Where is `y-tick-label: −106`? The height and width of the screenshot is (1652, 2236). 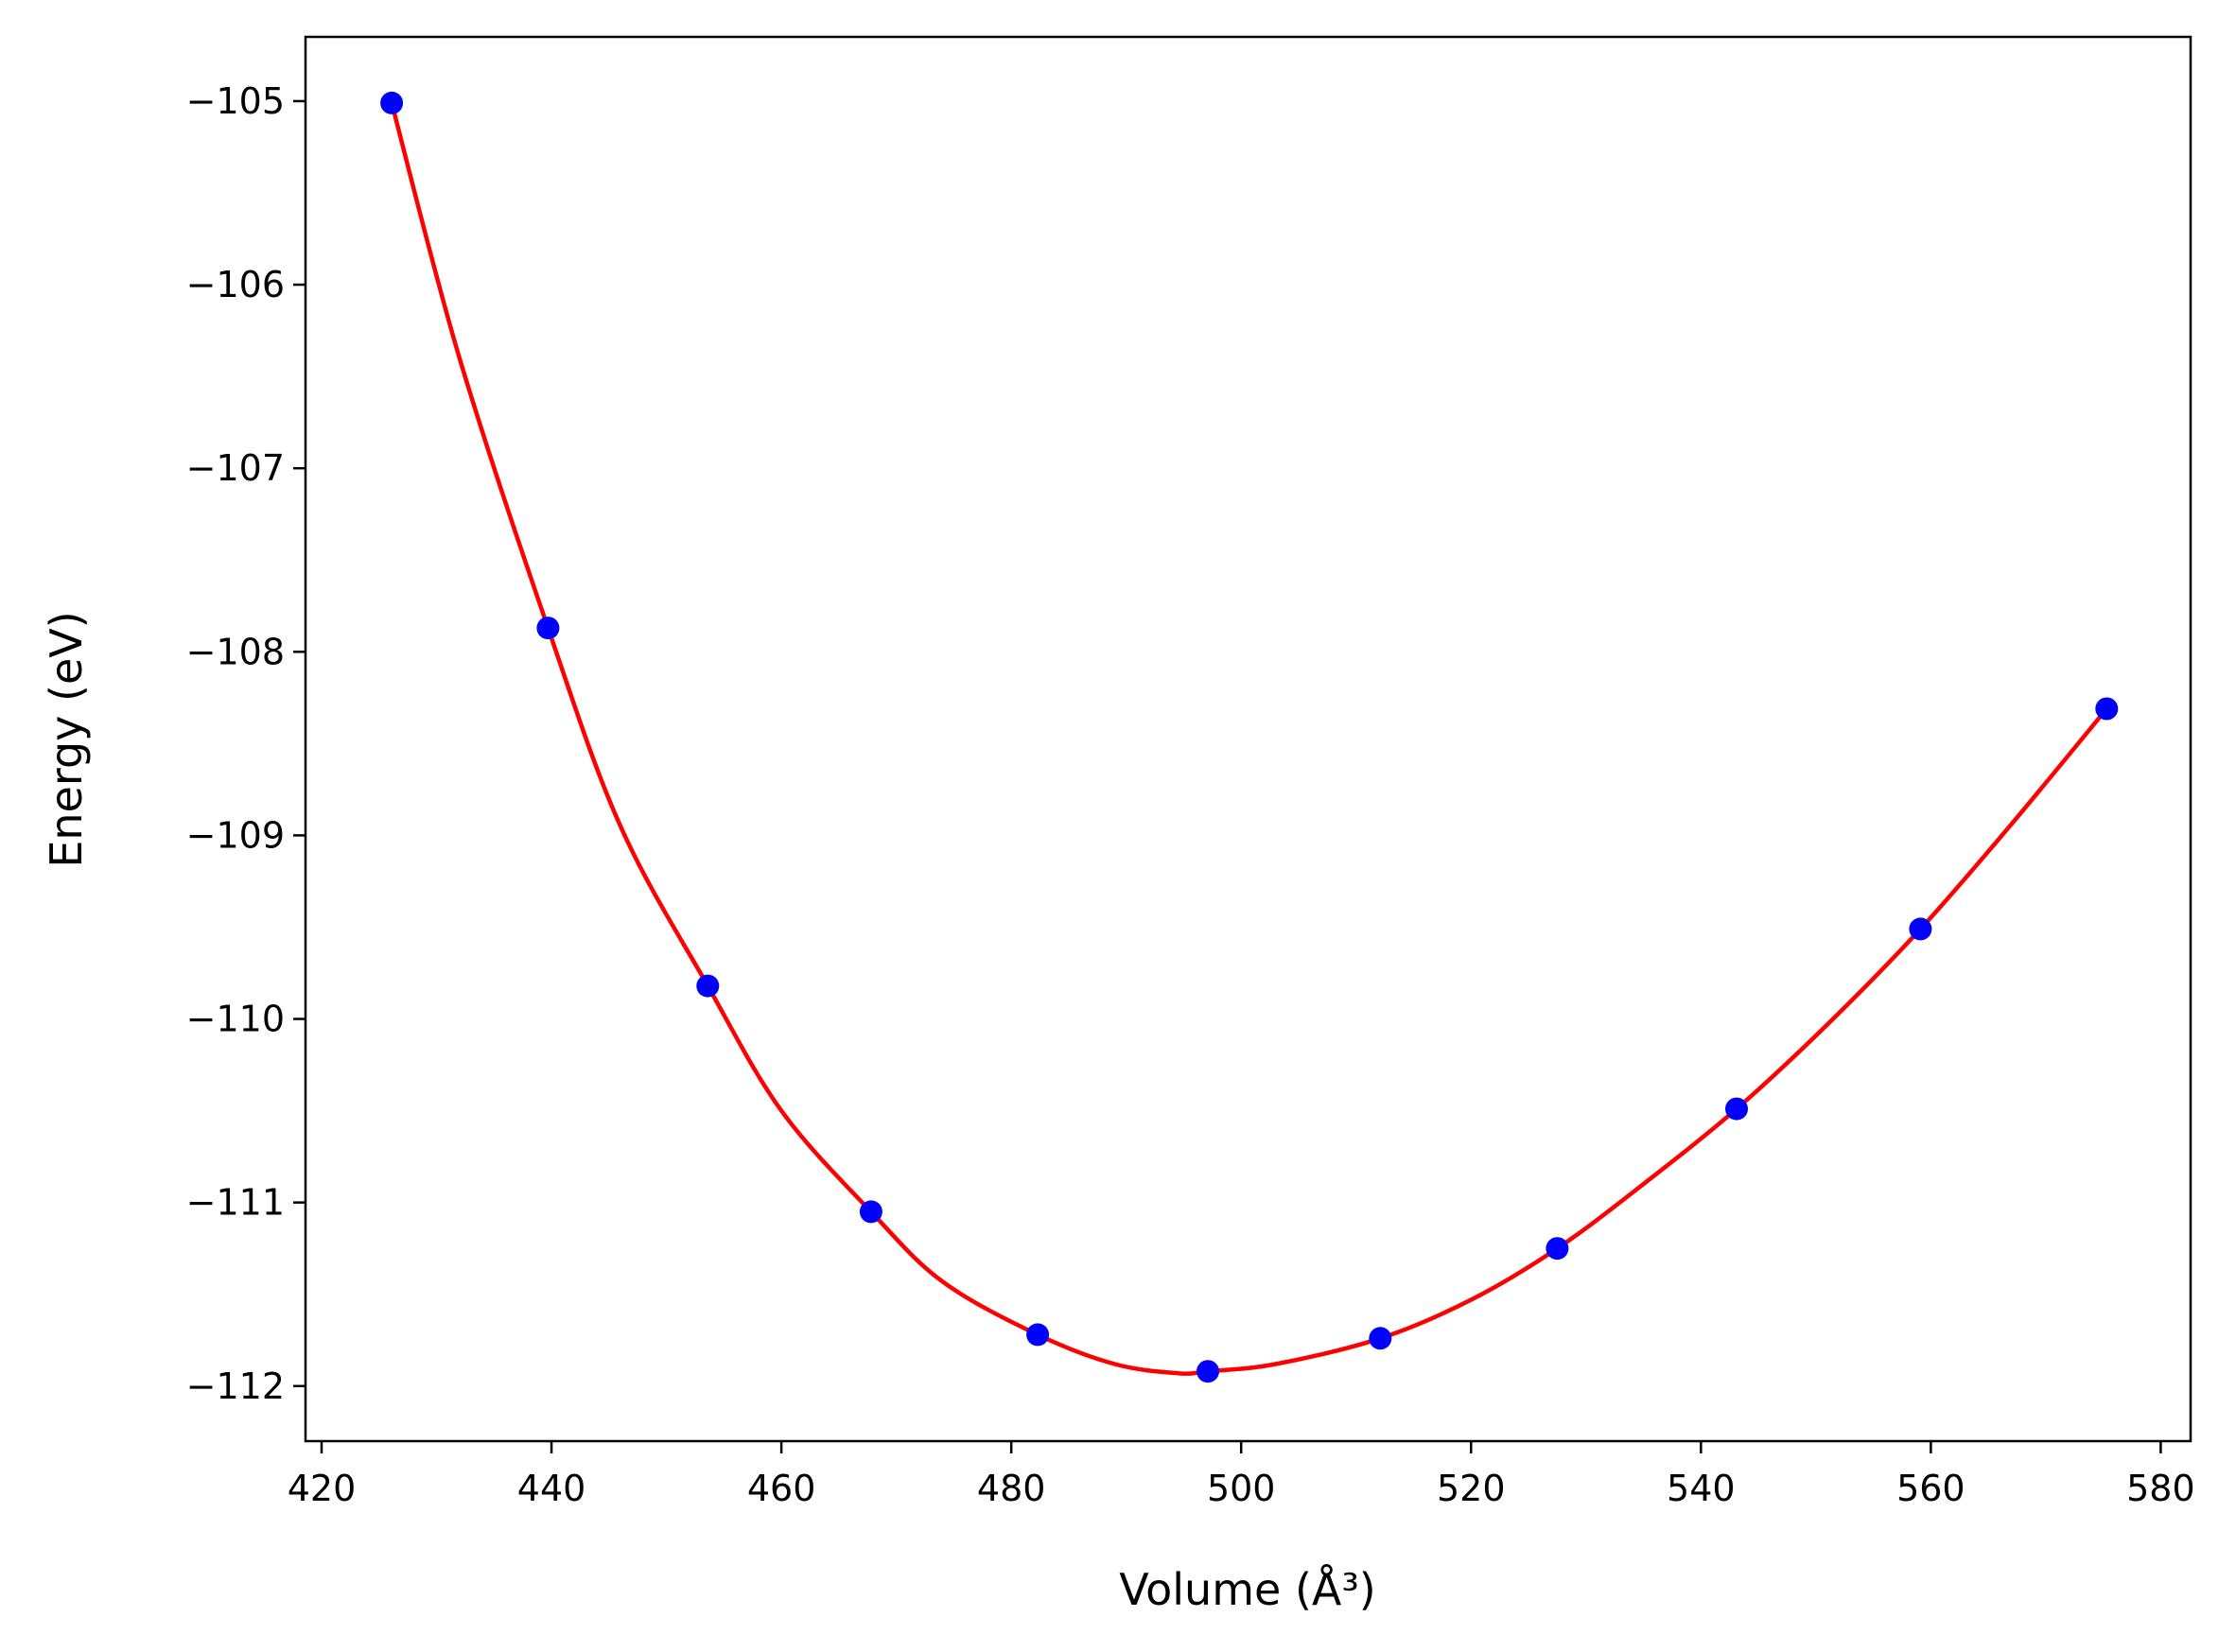 y-tick-label: −106 is located at coordinates (235, 284).